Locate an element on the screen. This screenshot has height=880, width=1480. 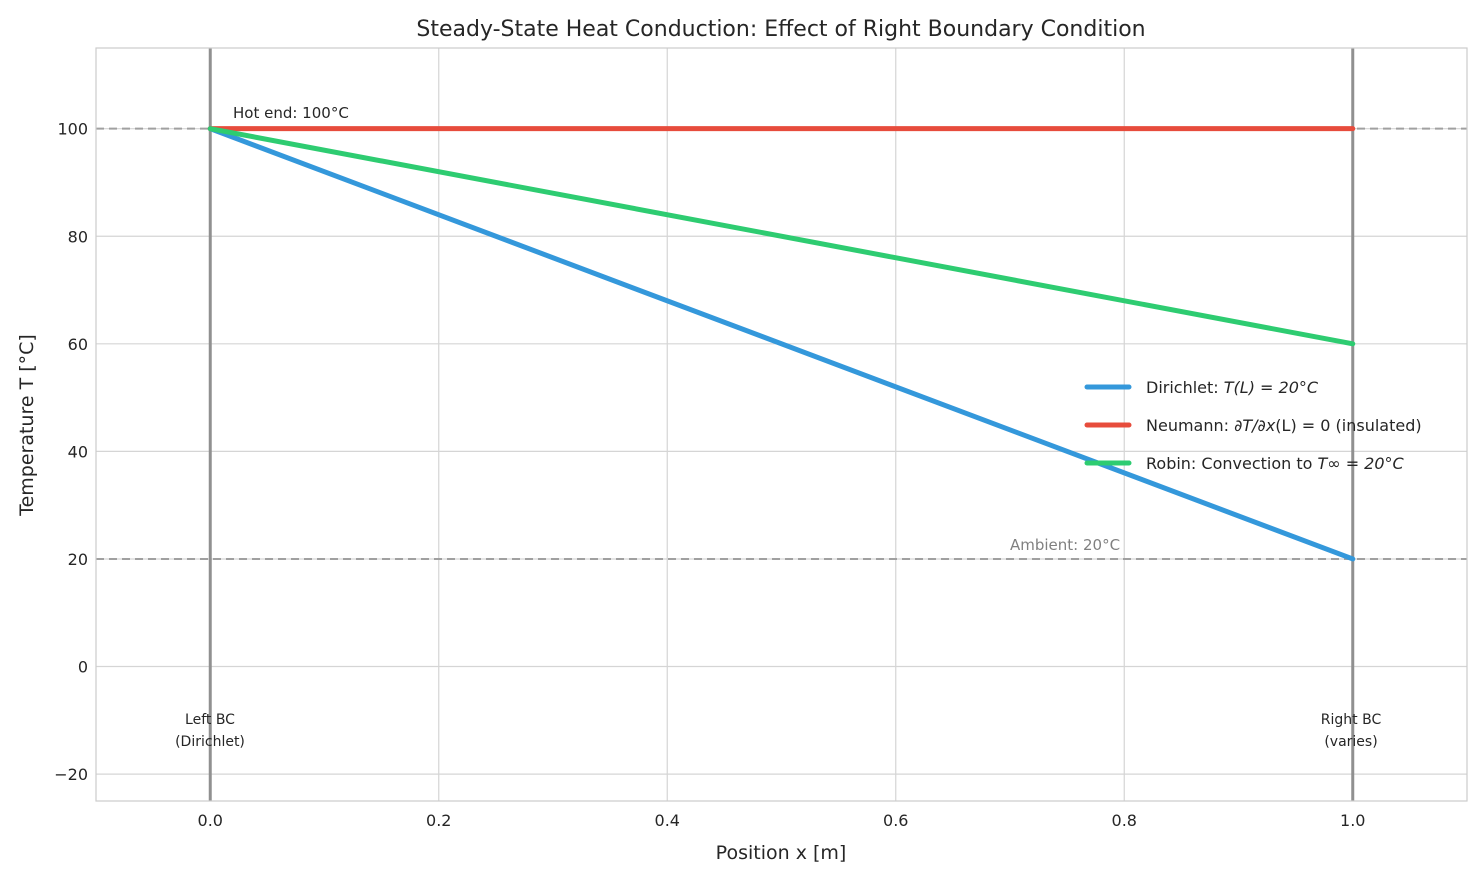
right-bc-annotation-line2: (varies) is located at coordinates (1350, 742).